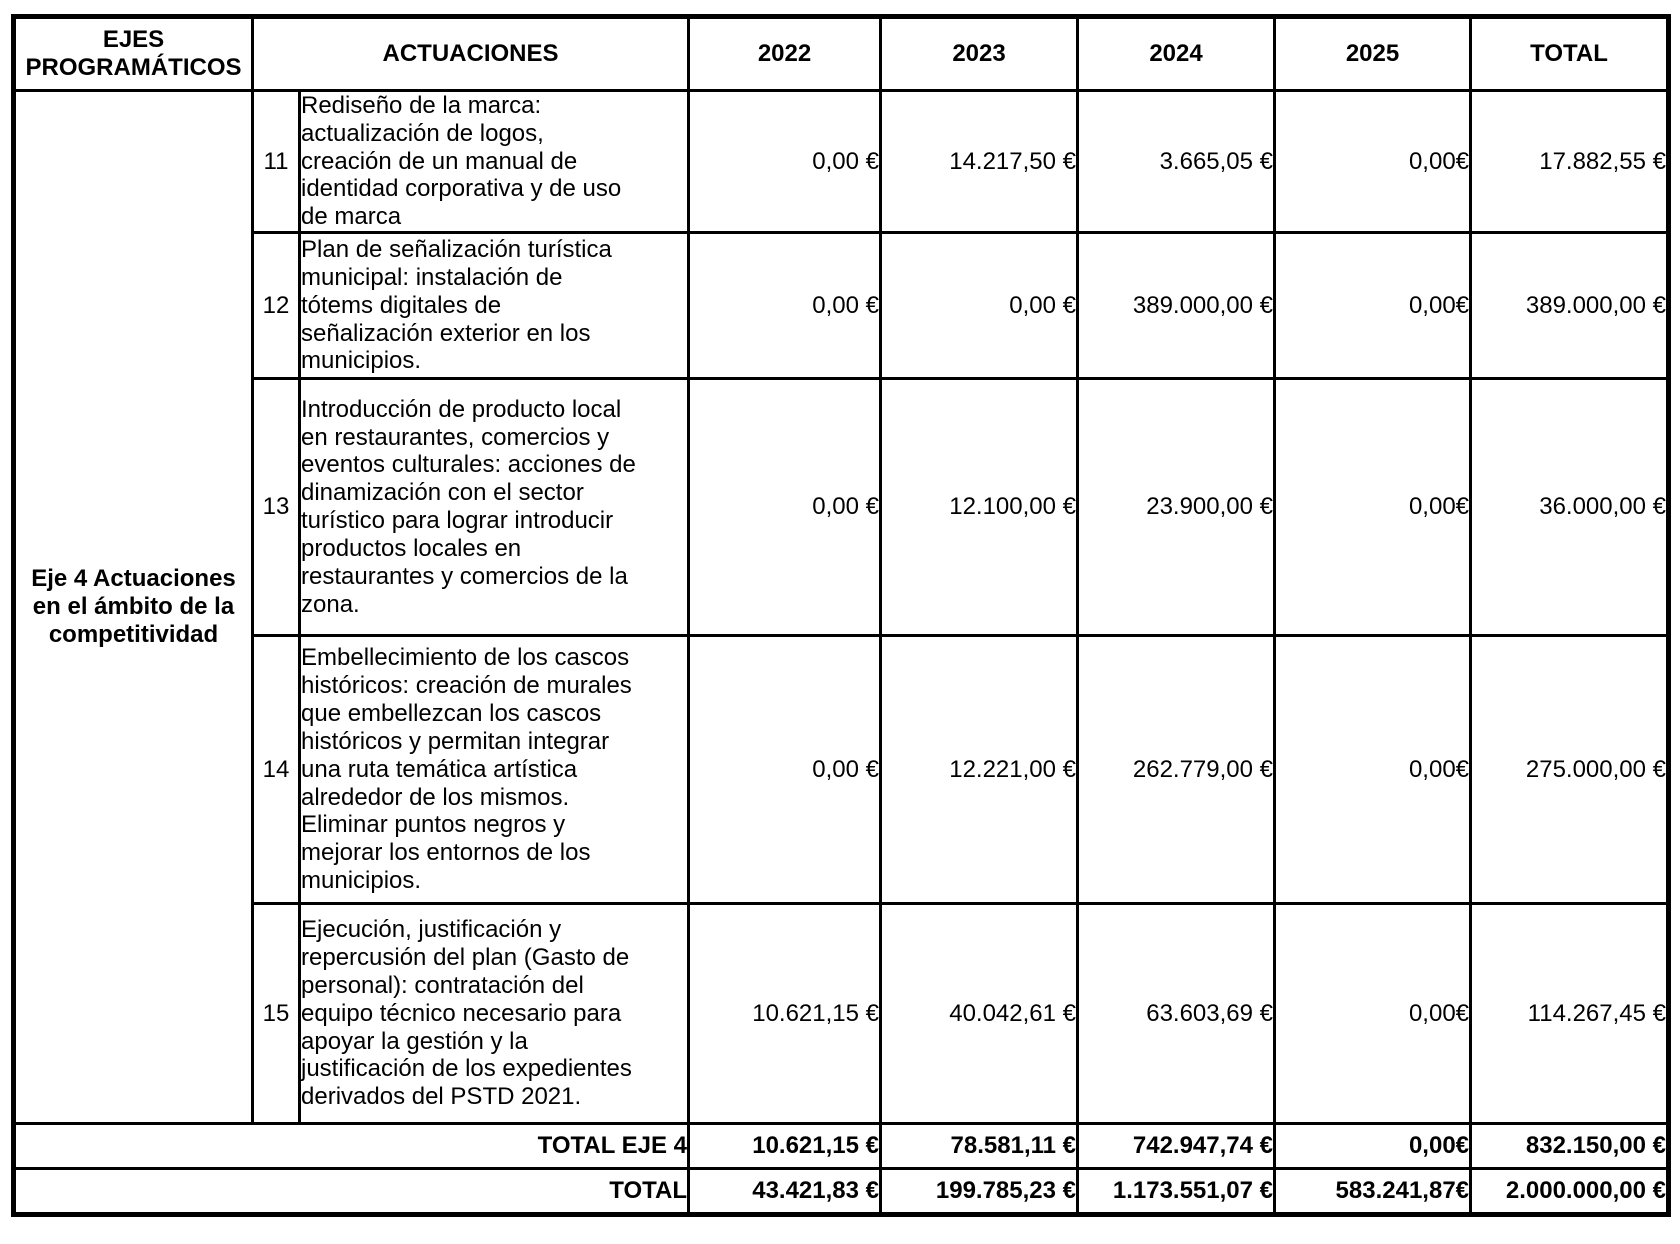 The width and height of the screenshot is (1680, 1244). Describe the element at coordinates (1373, 1014) in the screenshot. I see `actuacion-15-2025: 0,00€` at that location.